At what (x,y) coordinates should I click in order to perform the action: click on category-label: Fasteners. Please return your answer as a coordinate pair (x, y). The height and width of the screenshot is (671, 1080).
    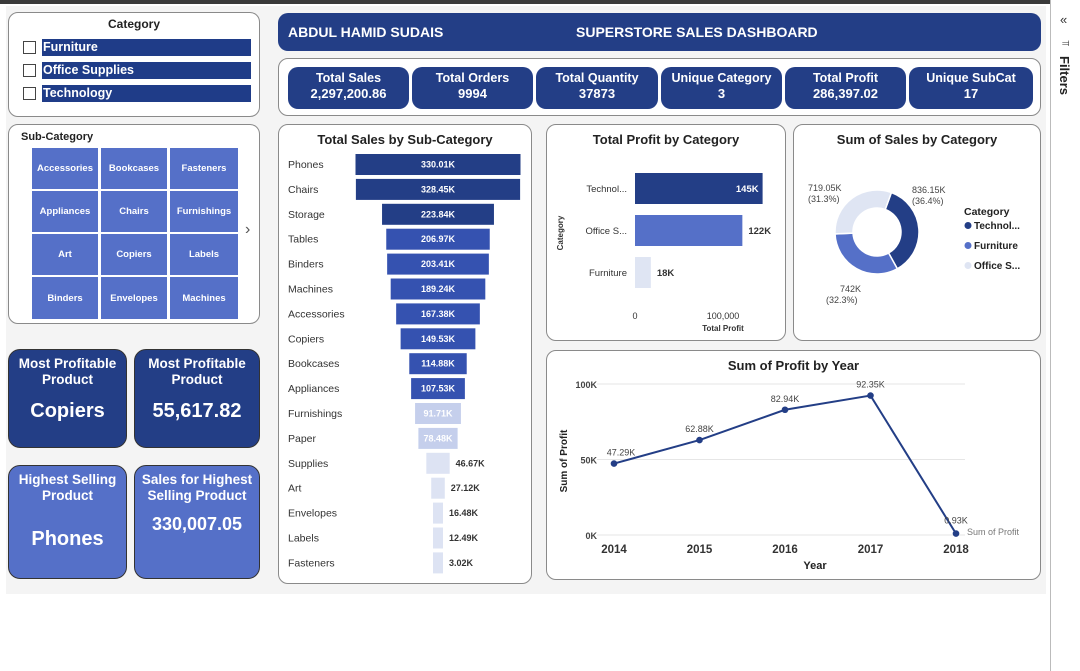
    Looking at the image, I should click on (311, 563).